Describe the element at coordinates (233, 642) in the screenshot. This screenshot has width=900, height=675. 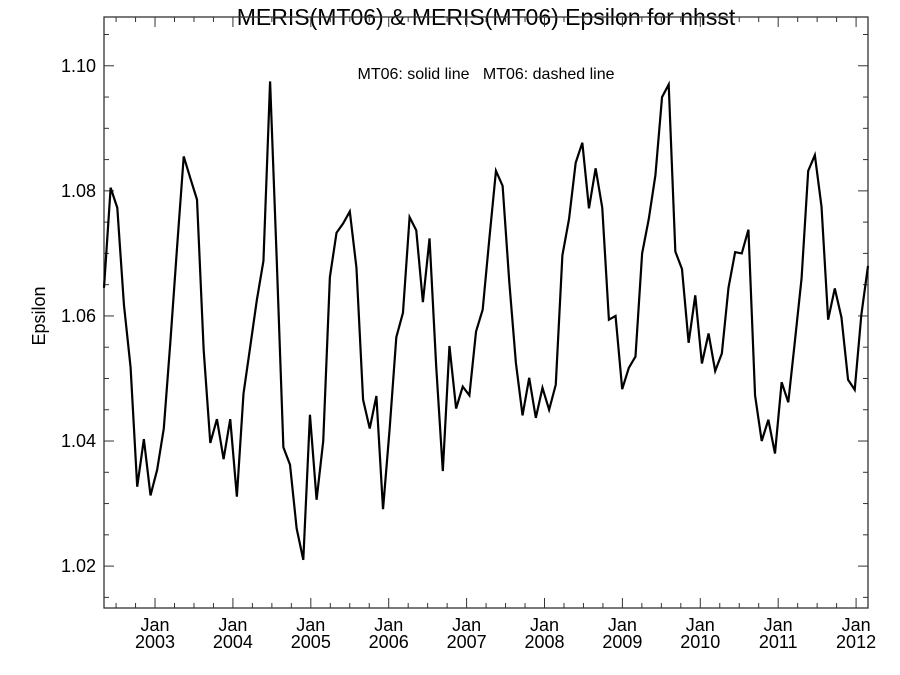
I see `x-tick-year-label: 2004` at that location.